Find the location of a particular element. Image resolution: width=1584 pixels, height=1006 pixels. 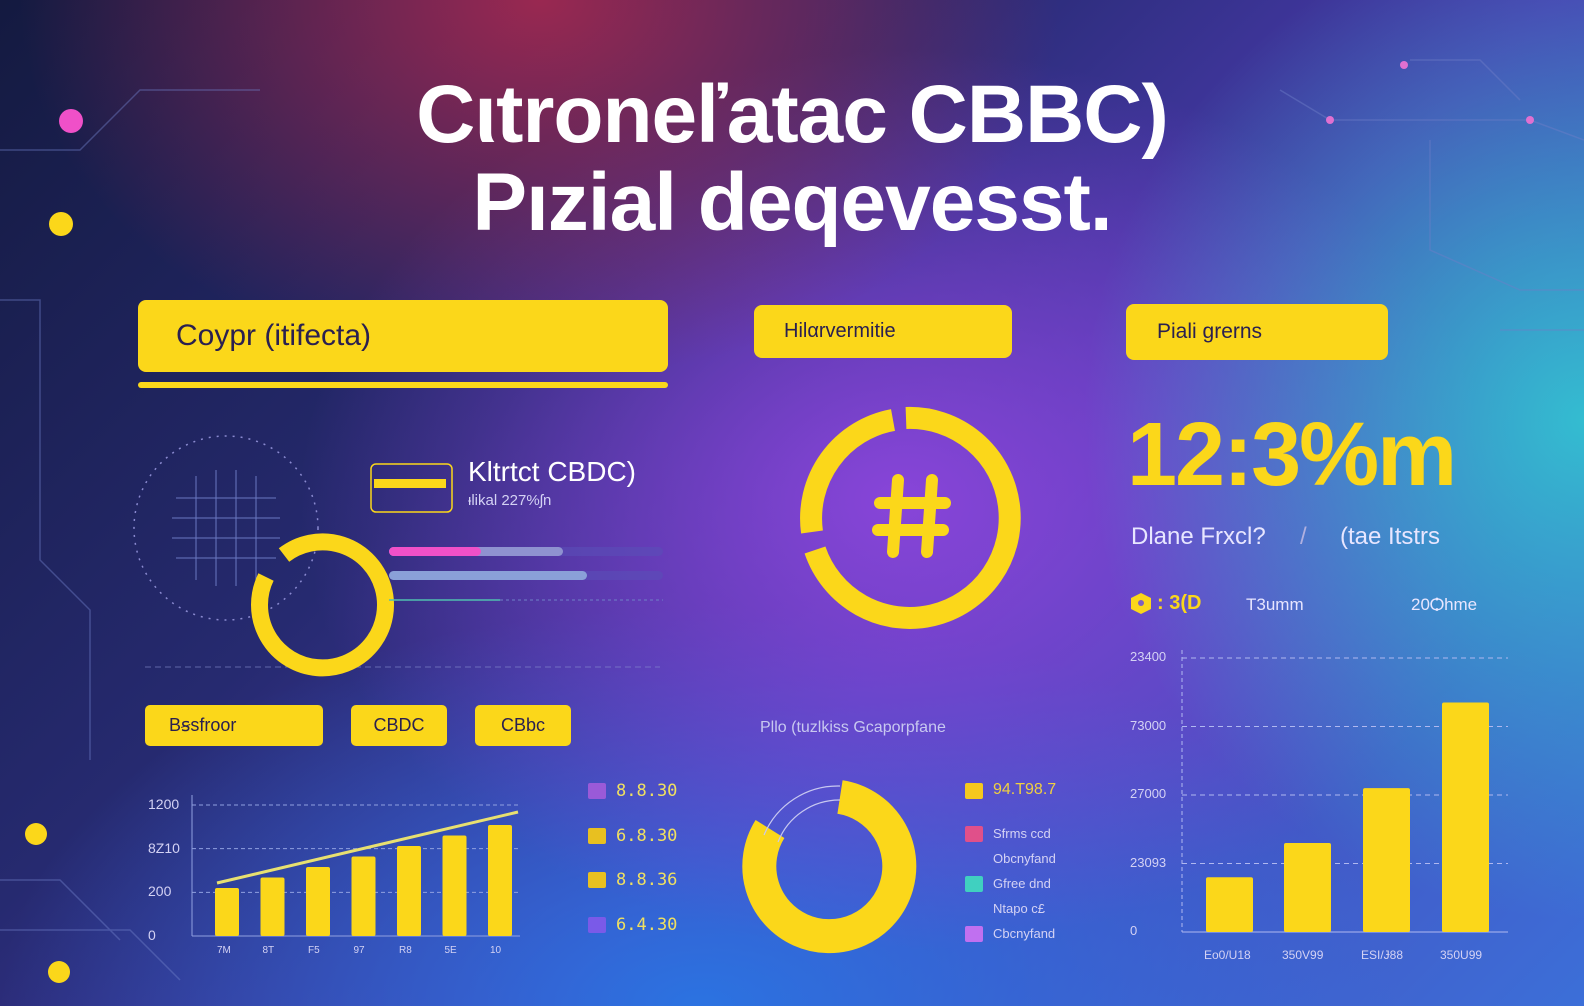

legend-label: Obcnyfand is located at coordinates (1024, 858).